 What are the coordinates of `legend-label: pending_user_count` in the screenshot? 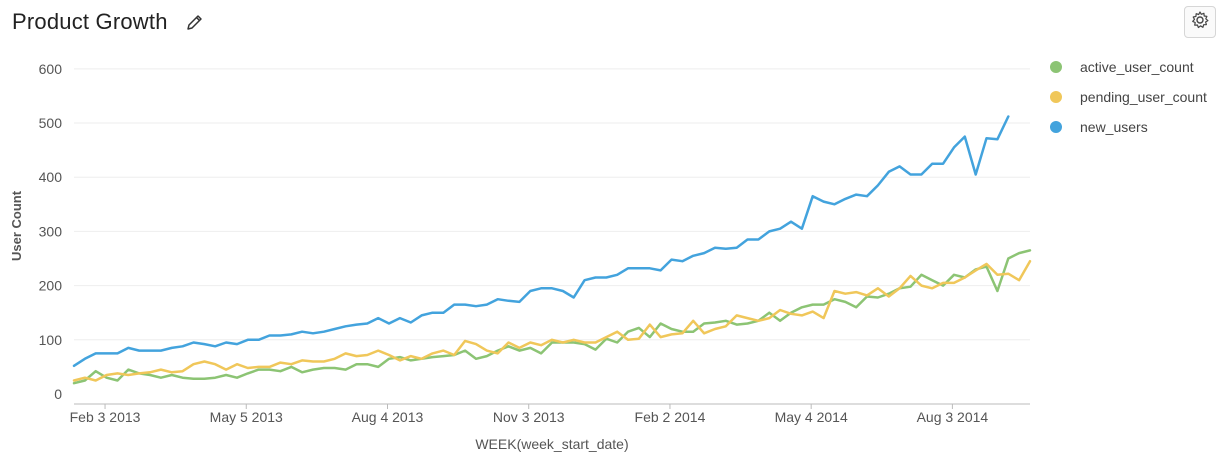 It's located at (1143, 97).